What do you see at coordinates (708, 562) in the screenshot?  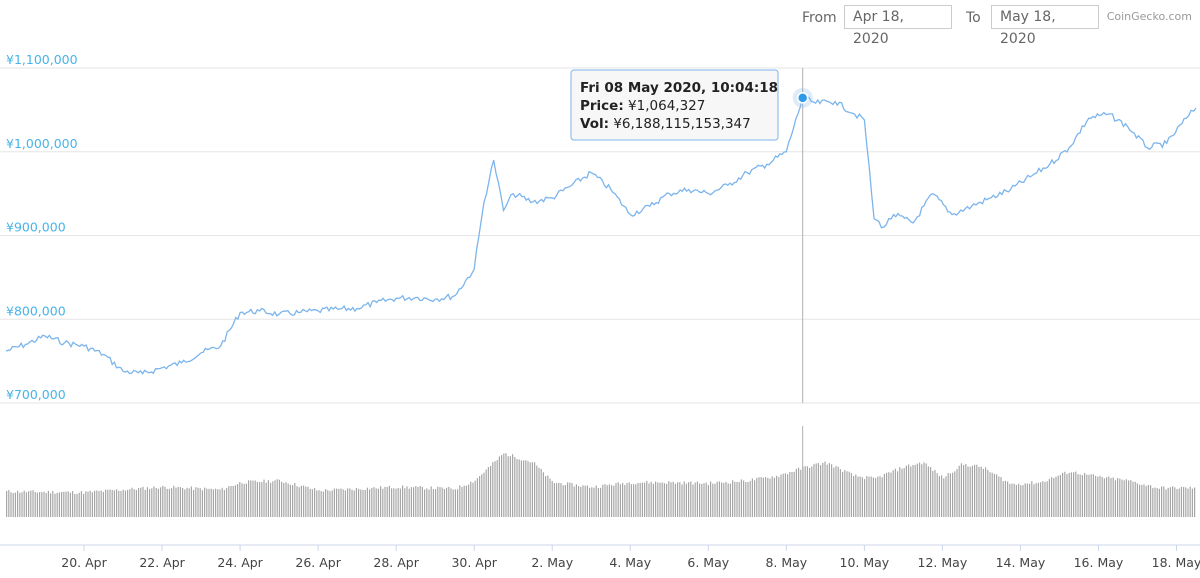 I see `x-tick-label: 6. May` at bounding box center [708, 562].